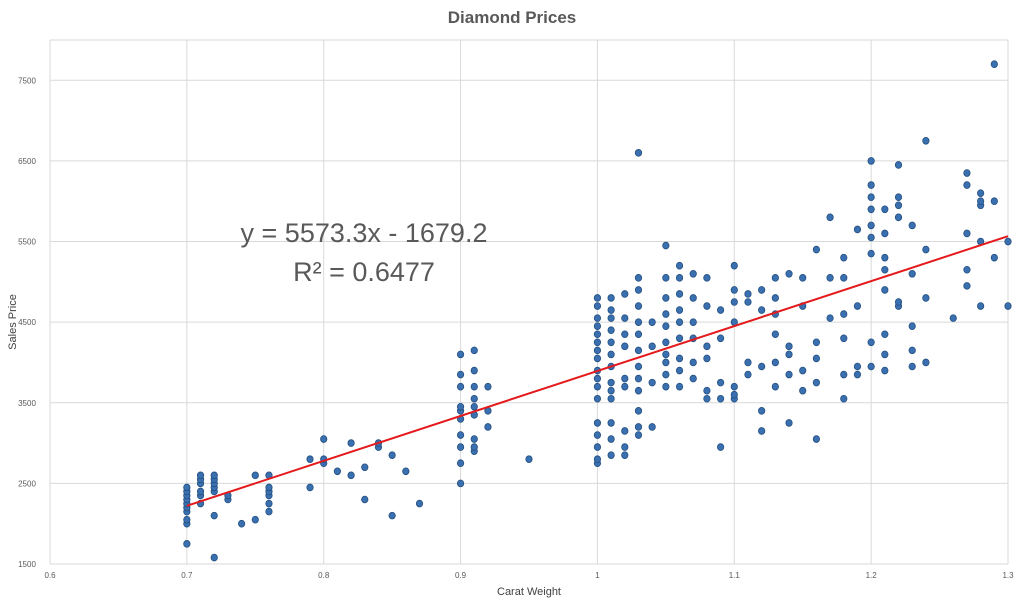  Describe the element at coordinates (27, 403) in the screenshot. I see `y-tick-label: 3500` at that location.